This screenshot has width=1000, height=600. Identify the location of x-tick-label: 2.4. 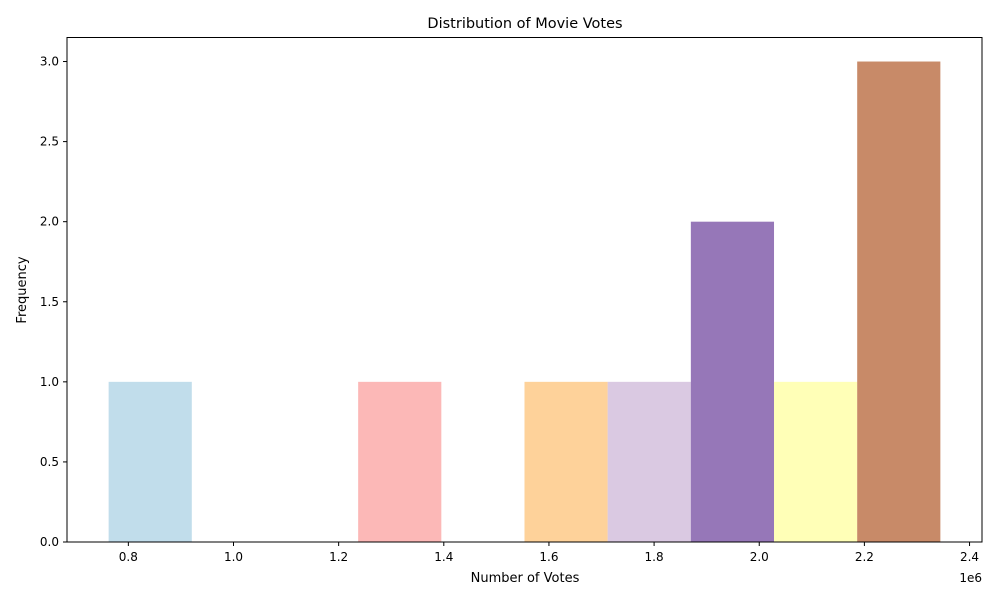
(969, 557).